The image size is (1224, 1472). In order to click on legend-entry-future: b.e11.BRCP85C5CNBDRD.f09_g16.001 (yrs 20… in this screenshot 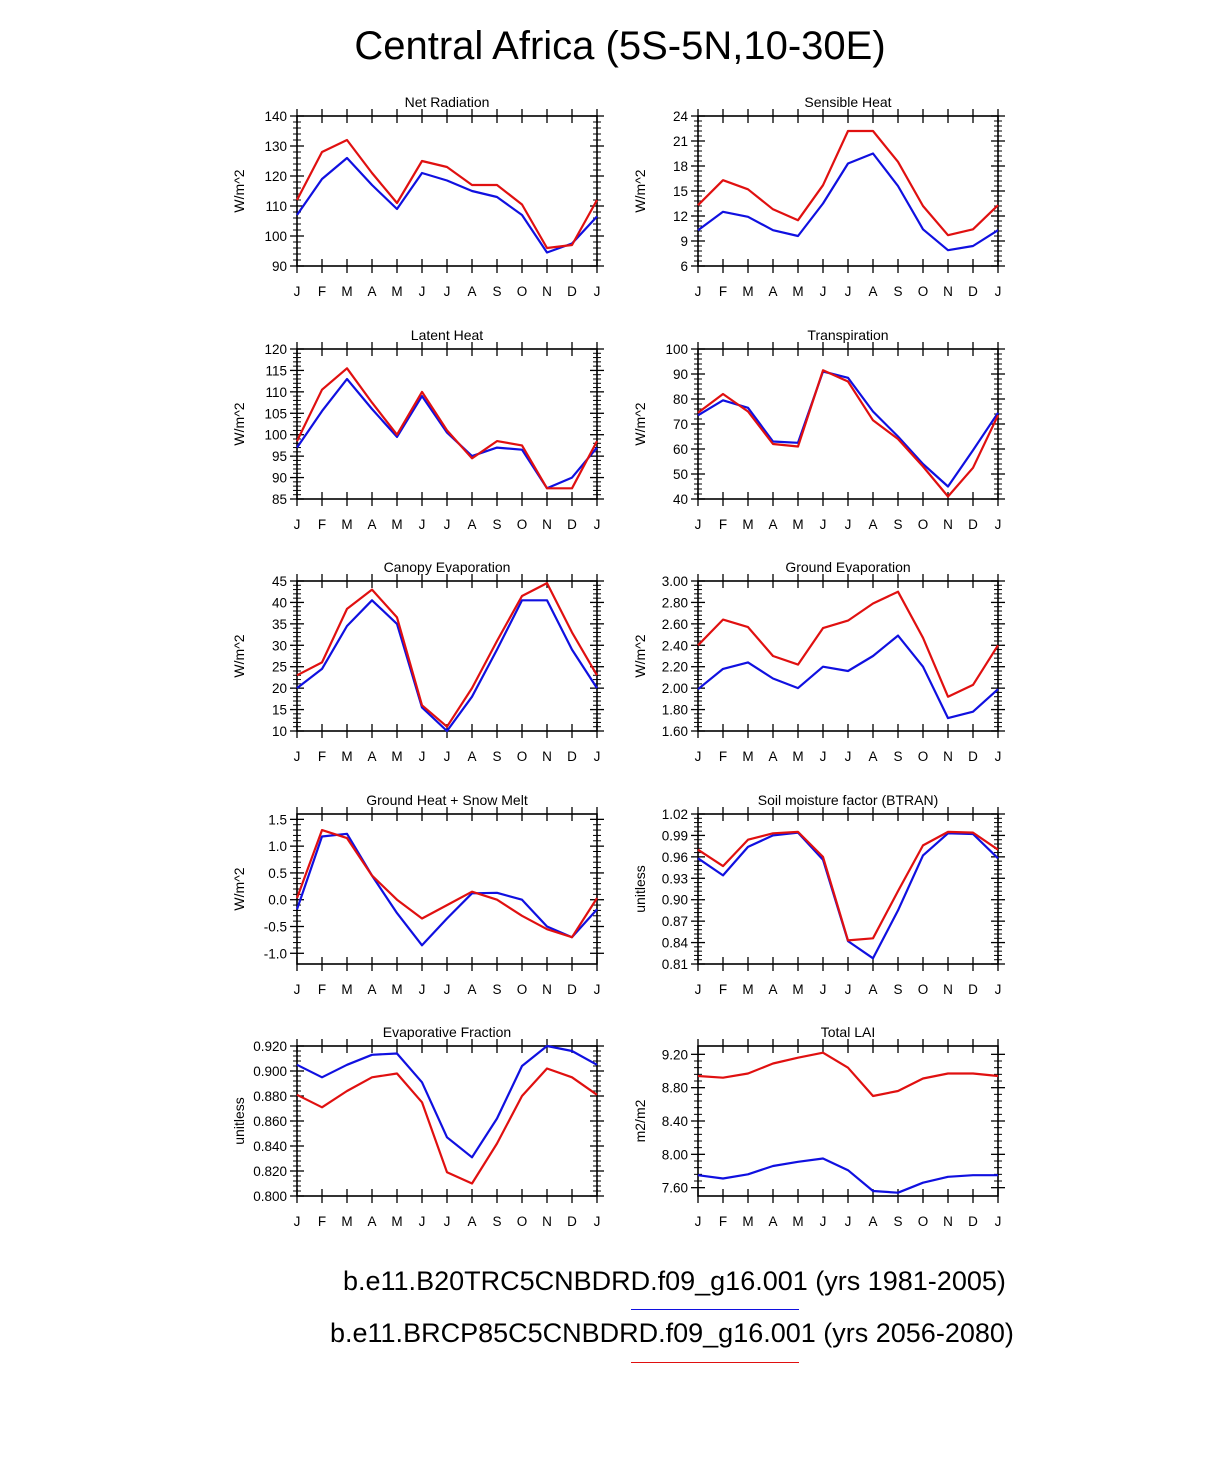, I will do `click(672, 1333)`.